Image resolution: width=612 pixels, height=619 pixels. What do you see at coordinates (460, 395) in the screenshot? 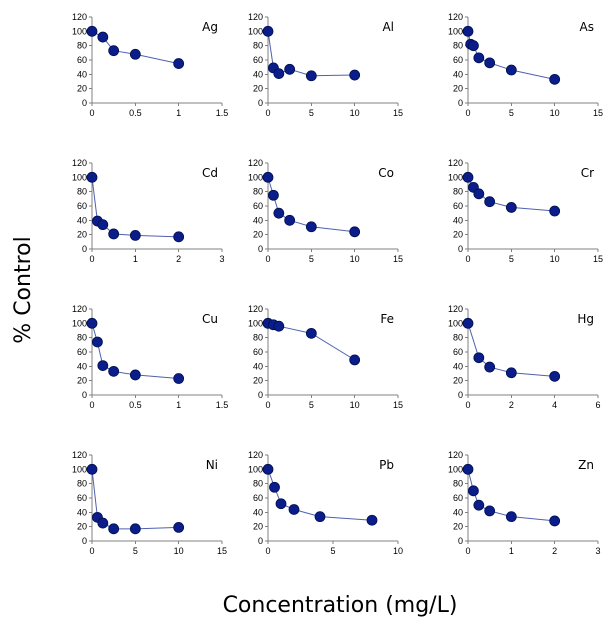
I see `chart-hg-y-tick-label: 0` at bounding box center [460, 395].